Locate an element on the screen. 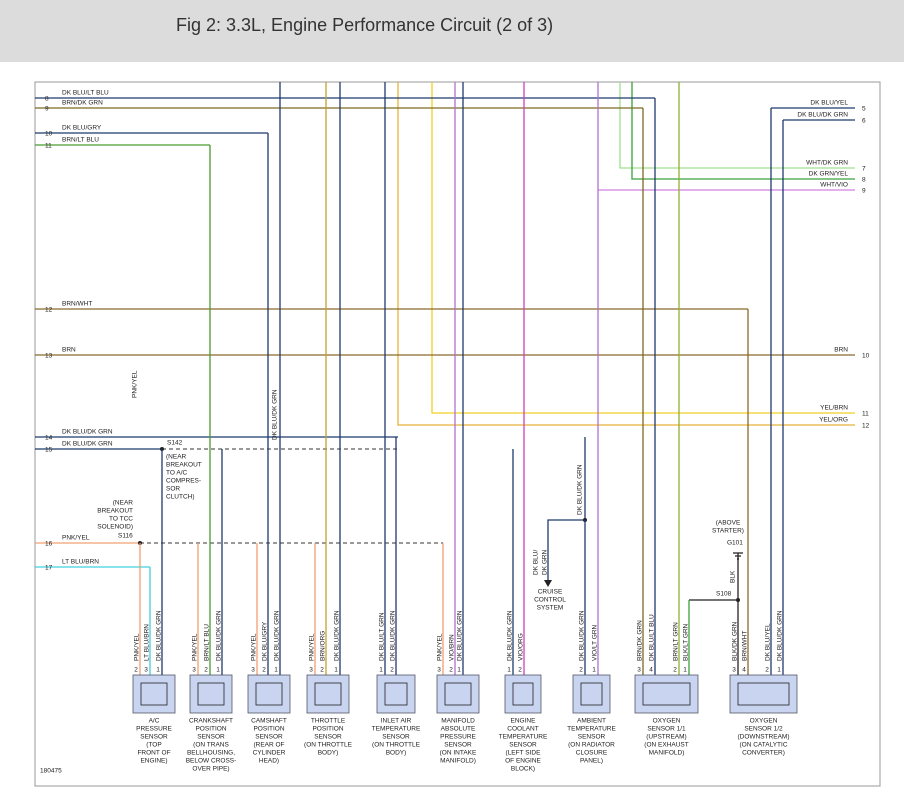  sensor-name: SENSOR 1/2 is located at coordinates (763, 729).